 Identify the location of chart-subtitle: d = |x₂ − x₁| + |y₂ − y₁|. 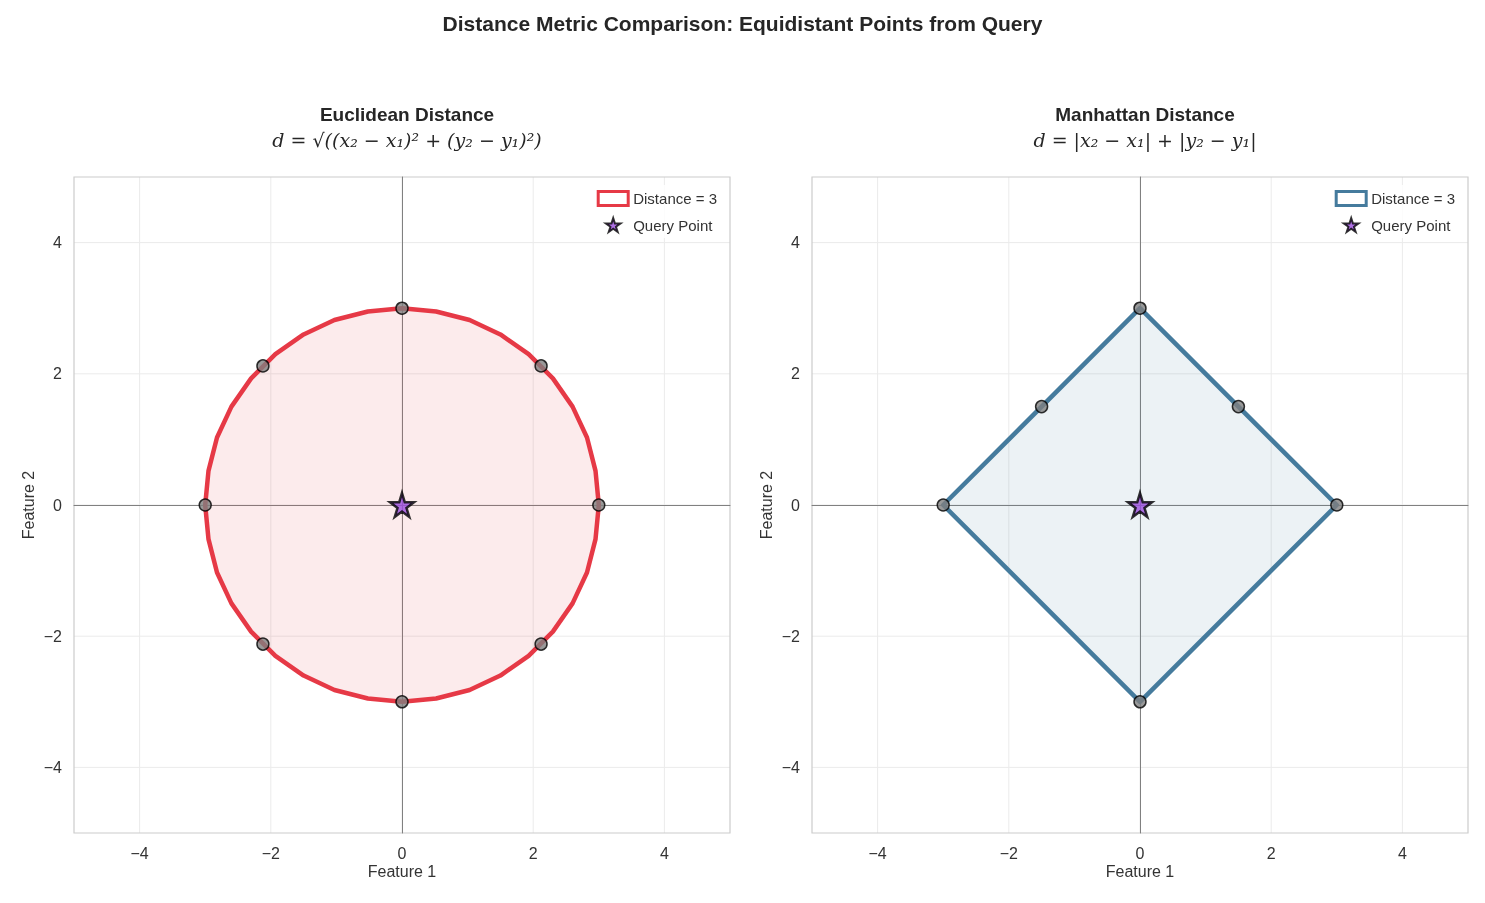
(1145, 140).